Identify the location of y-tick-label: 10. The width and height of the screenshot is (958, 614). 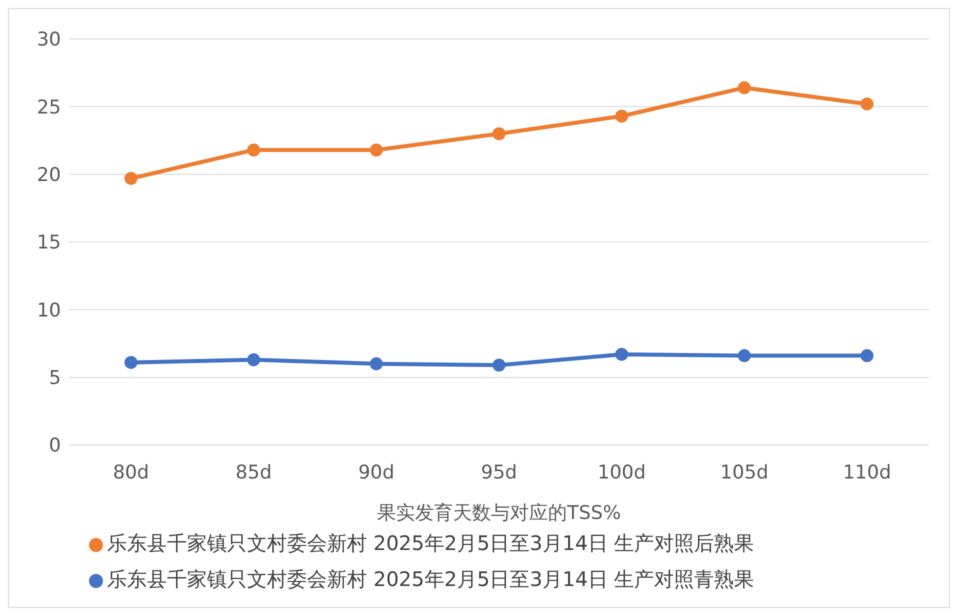
(48, 310).